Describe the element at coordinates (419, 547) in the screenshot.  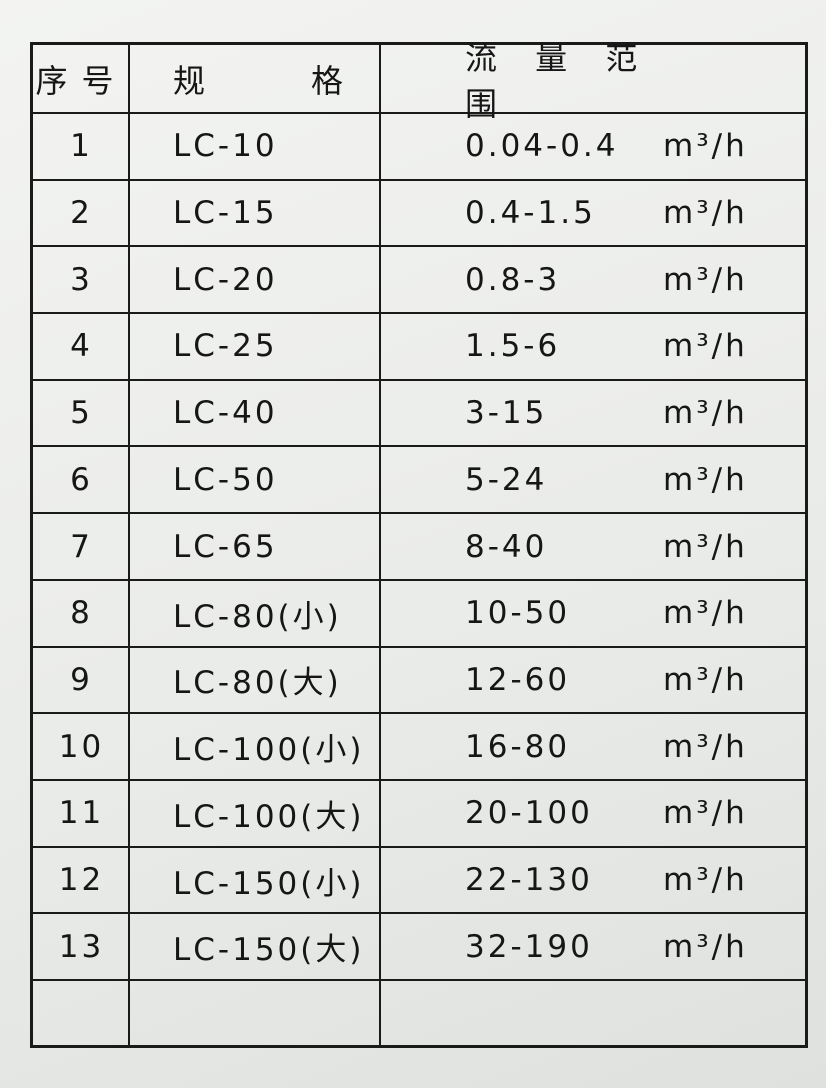
I see `table-row: 7 LC-65 8-40 m³/h` at that location.